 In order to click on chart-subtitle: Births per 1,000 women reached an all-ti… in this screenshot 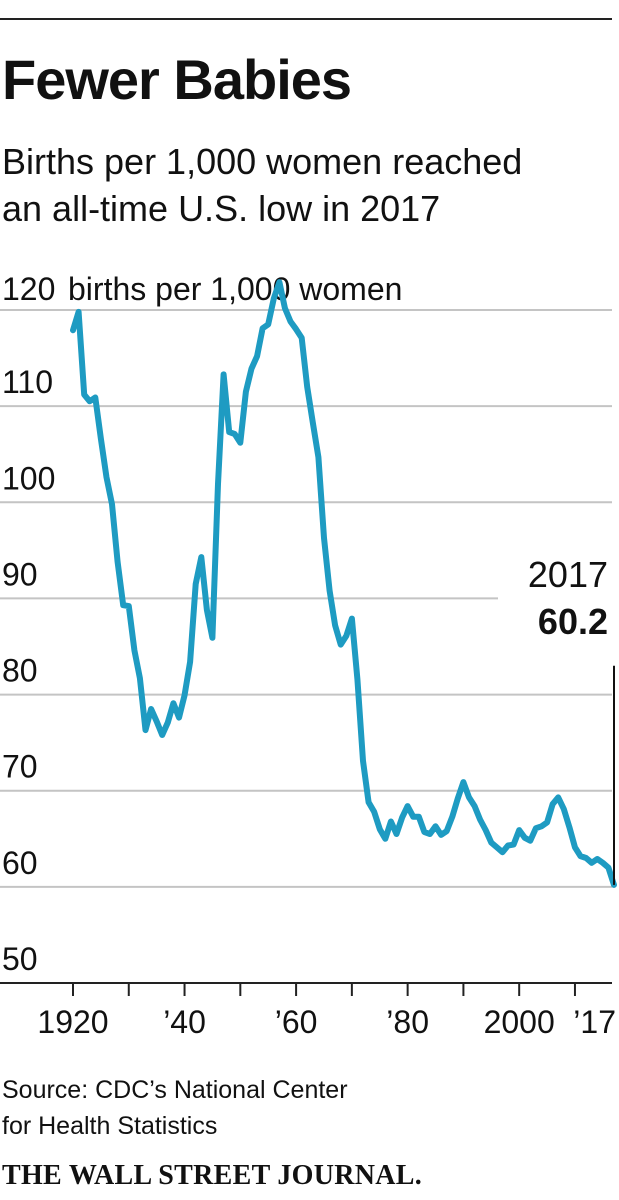, I will do `click(262, 185)`.